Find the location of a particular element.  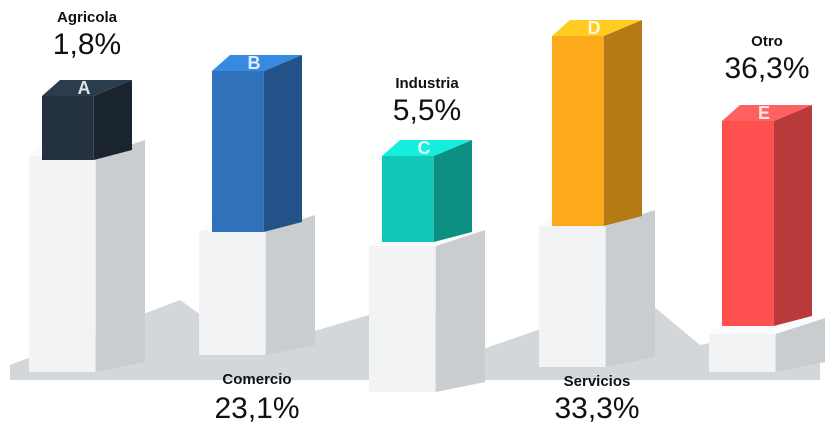

value-label: 33,3% is located at coordinates (596, 407).